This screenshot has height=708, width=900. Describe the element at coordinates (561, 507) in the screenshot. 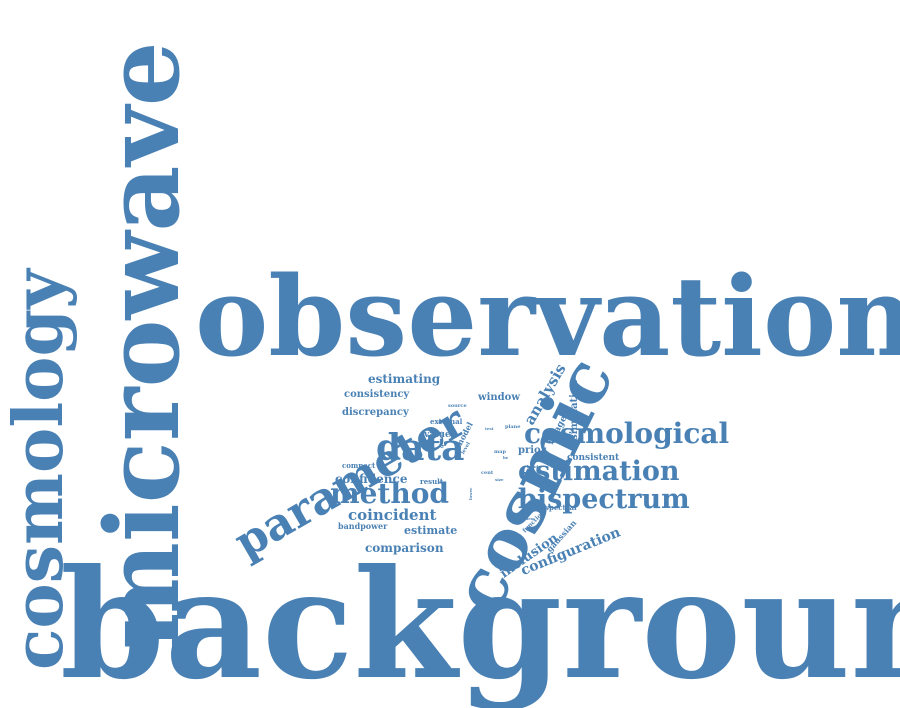

I see `word-spectral: spectral` at that location.